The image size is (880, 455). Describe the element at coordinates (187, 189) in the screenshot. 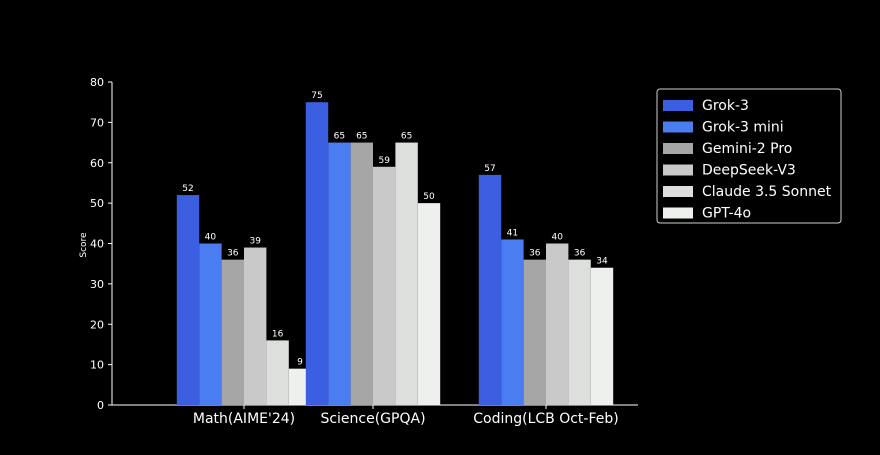

I see `data-label: 52` at that location.